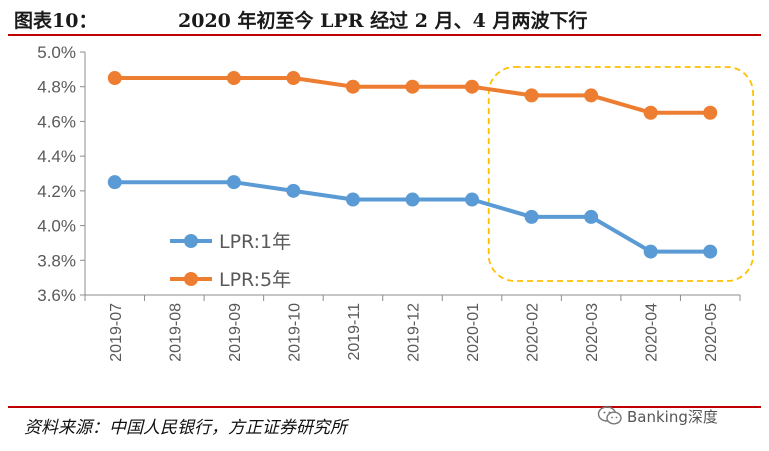 This screenshot has height=451, width=769. Describe the element at coordinates (56, 260) in the screenshot. I see `y-tick-label: 3.8%` at that location.